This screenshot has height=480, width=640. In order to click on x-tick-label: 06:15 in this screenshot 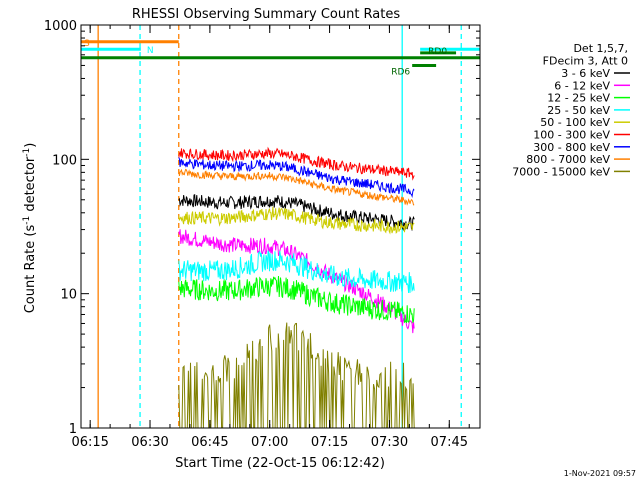, I will do `click(89, 442)`.